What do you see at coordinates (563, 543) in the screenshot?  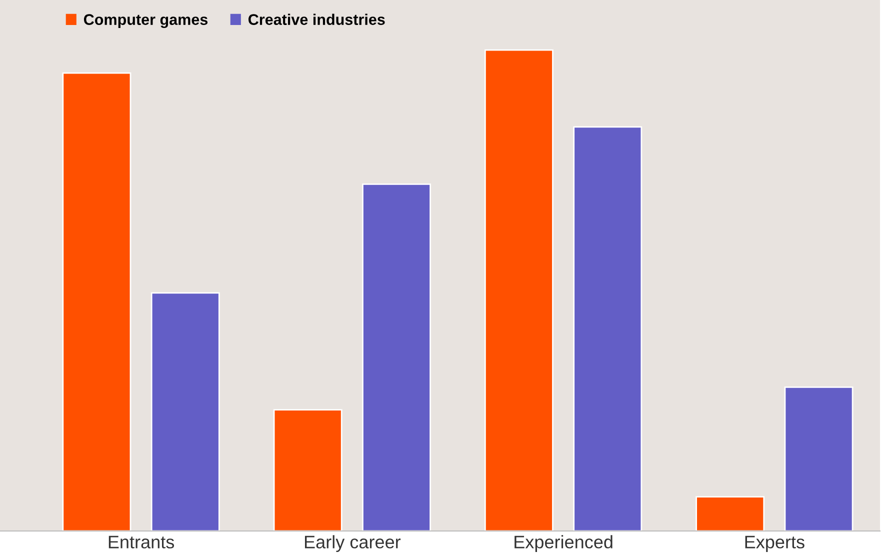 I see `x-tick-label: Experienced` at bounding box center [563, 543].